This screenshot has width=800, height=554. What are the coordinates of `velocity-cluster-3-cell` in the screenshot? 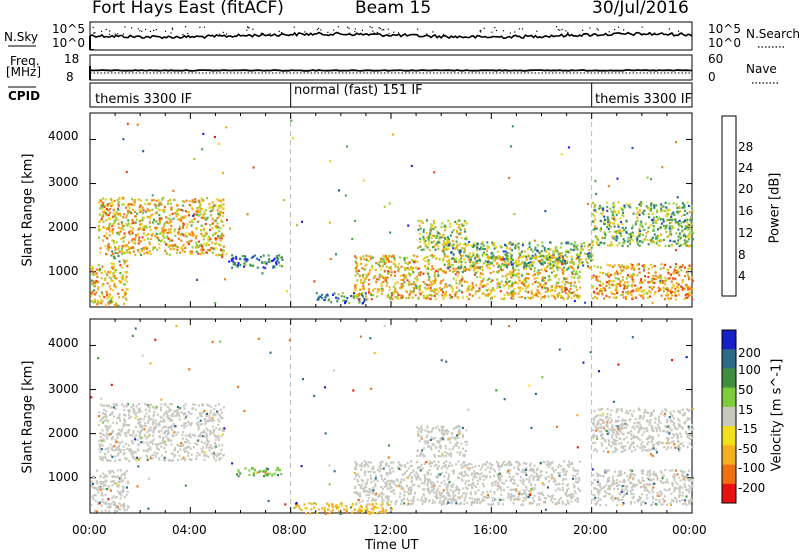 It's located at (309, 503).